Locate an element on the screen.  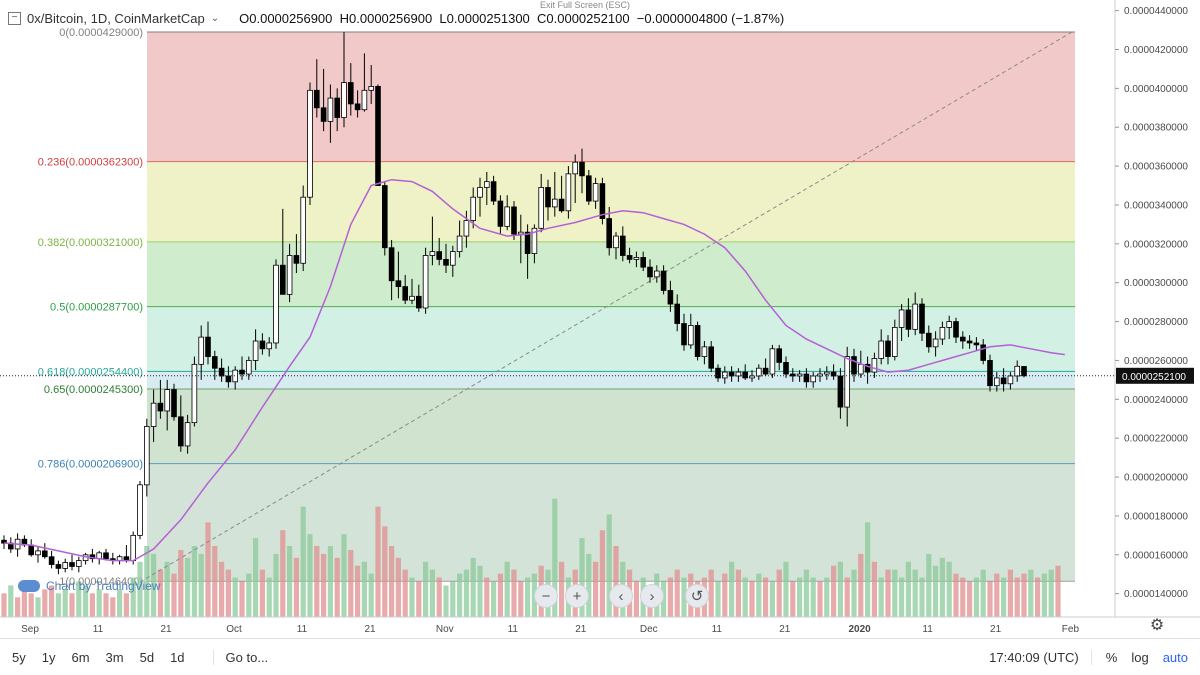
minus-square-icon: − is located at coordinates (14, 18).